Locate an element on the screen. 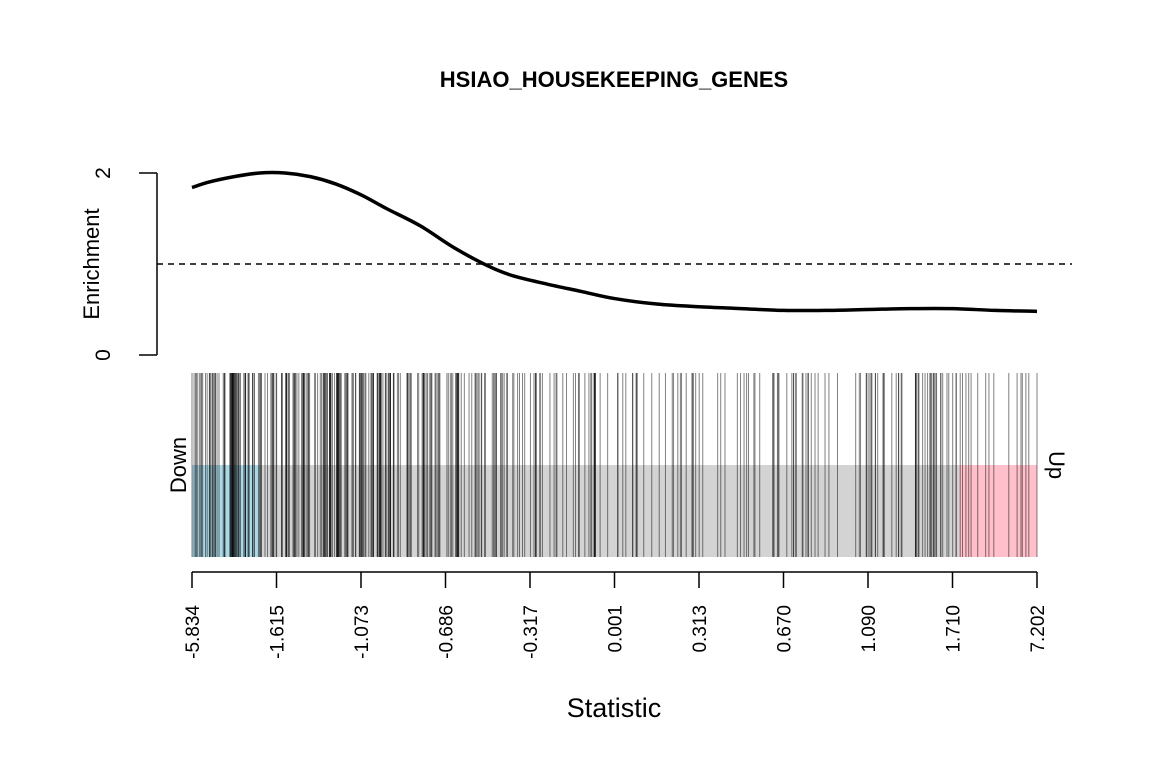  x-axis-label: Statistic is located at coordinates (614, 708).